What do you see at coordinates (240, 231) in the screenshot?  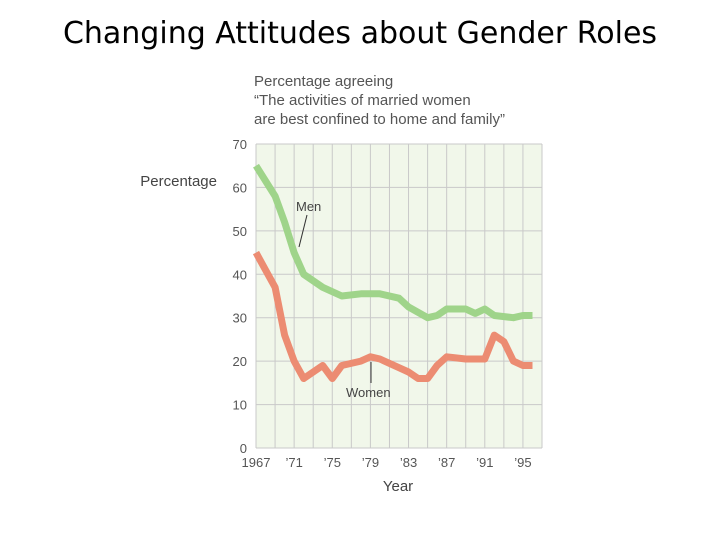 I see `y-tick-label: 50` at bounding box center [240, 231].